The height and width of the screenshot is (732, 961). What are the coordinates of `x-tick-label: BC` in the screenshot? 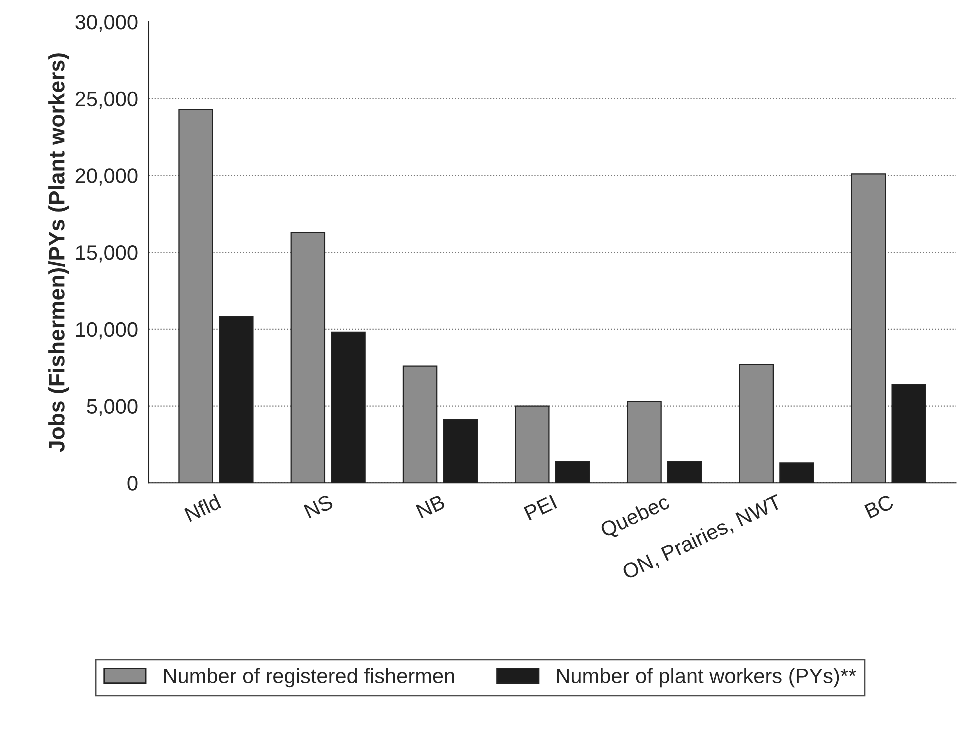 It's located at (879, 506).